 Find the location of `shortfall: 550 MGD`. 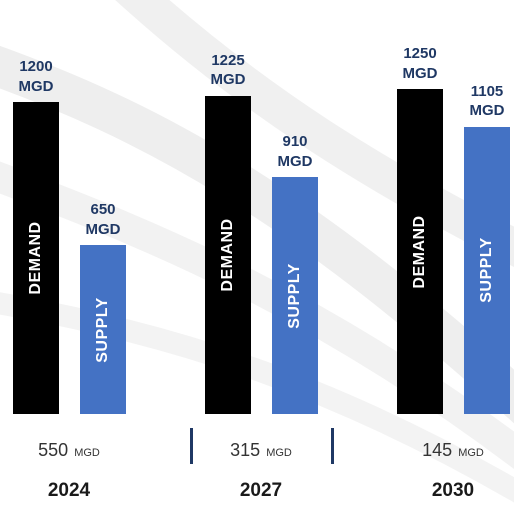

shortfall: 550 MGD is located at coordinates (69, 450).